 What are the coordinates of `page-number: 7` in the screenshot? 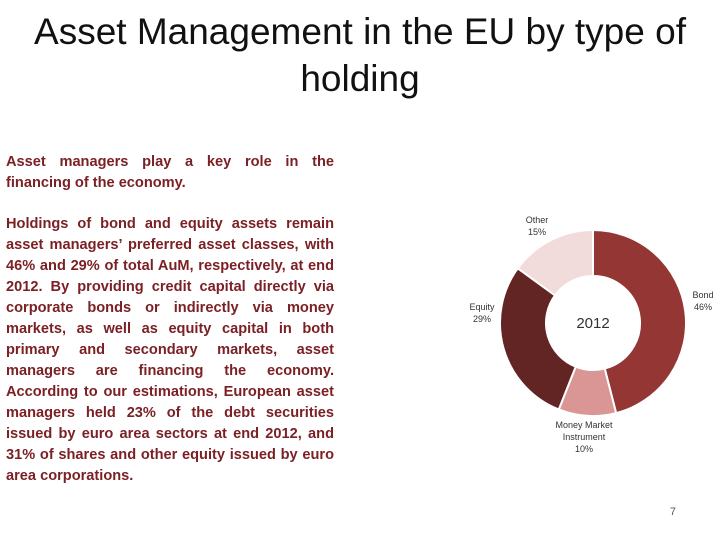 It's located at (672, 512).